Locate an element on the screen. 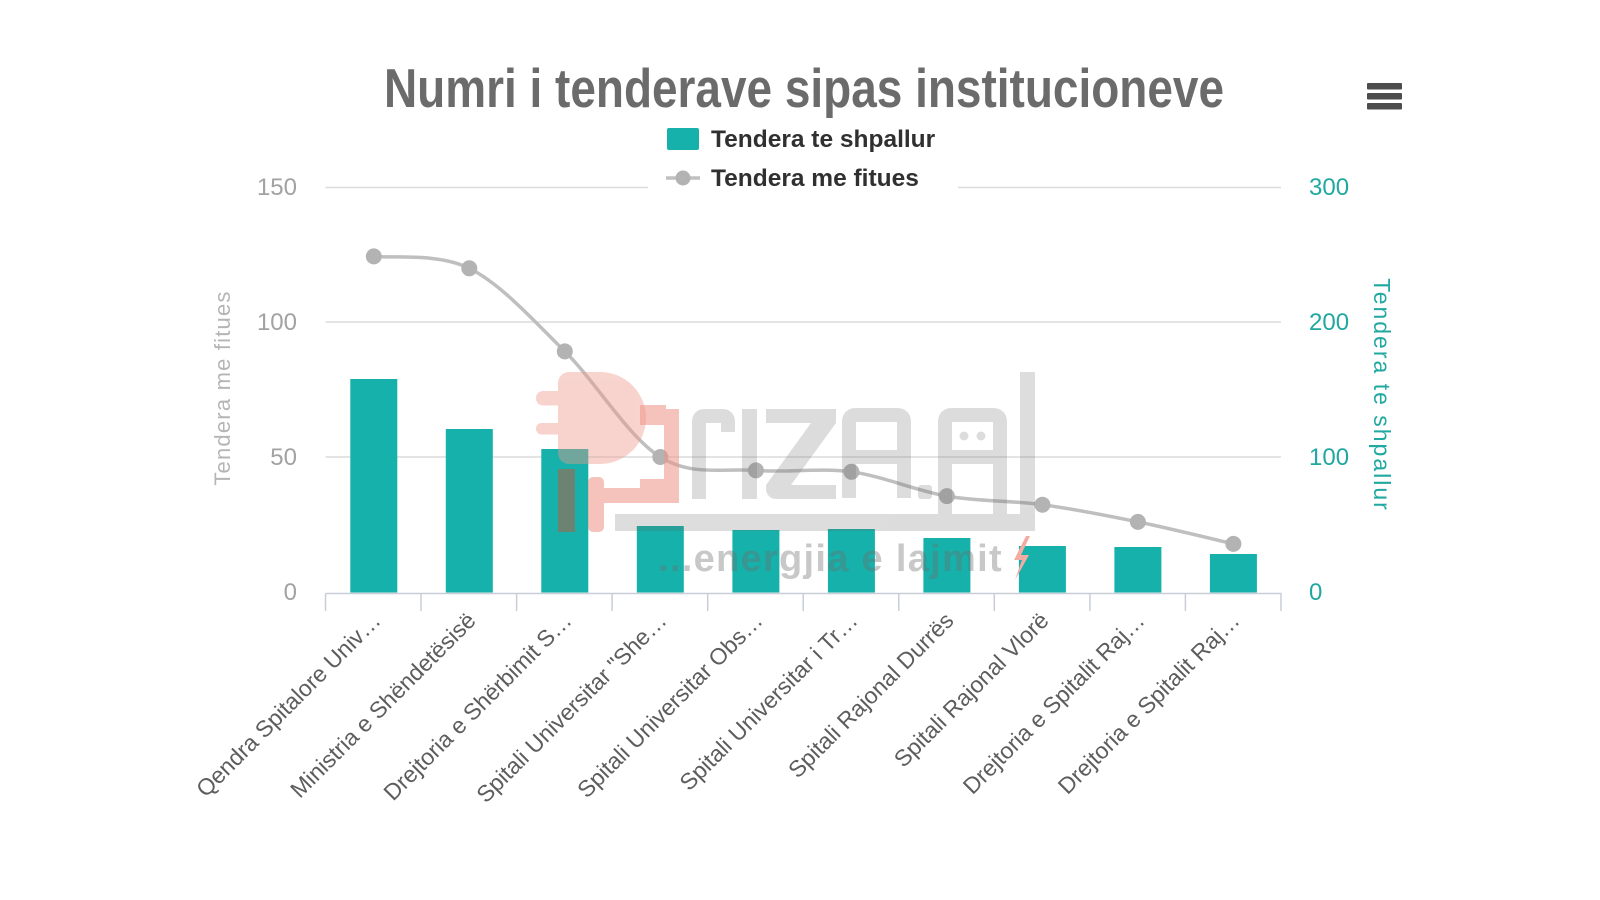  svg-text: 200 is located at coordinates (1329, 322).